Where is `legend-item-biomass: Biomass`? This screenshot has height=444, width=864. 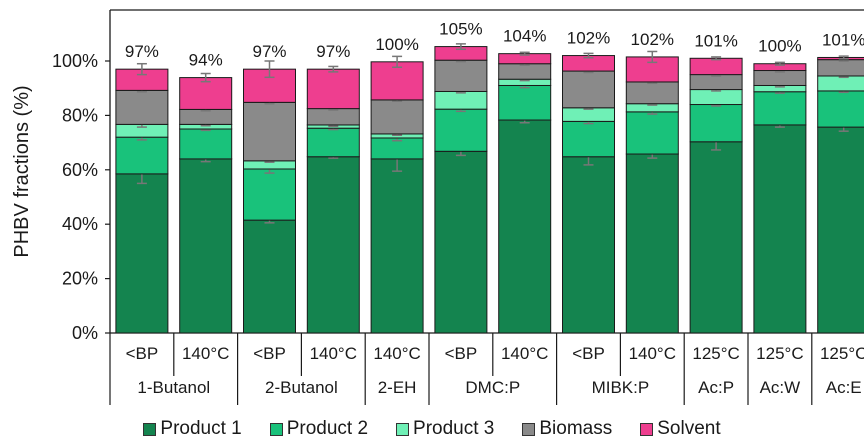
legend-item-biomass: Biomass is located at coordinates (567, 429).